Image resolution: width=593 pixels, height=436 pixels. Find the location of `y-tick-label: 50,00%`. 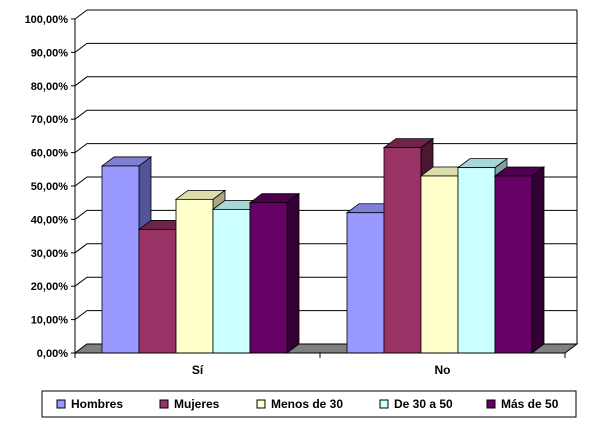

y-tick-label: 50,00% is located at coordinates (50, 187).